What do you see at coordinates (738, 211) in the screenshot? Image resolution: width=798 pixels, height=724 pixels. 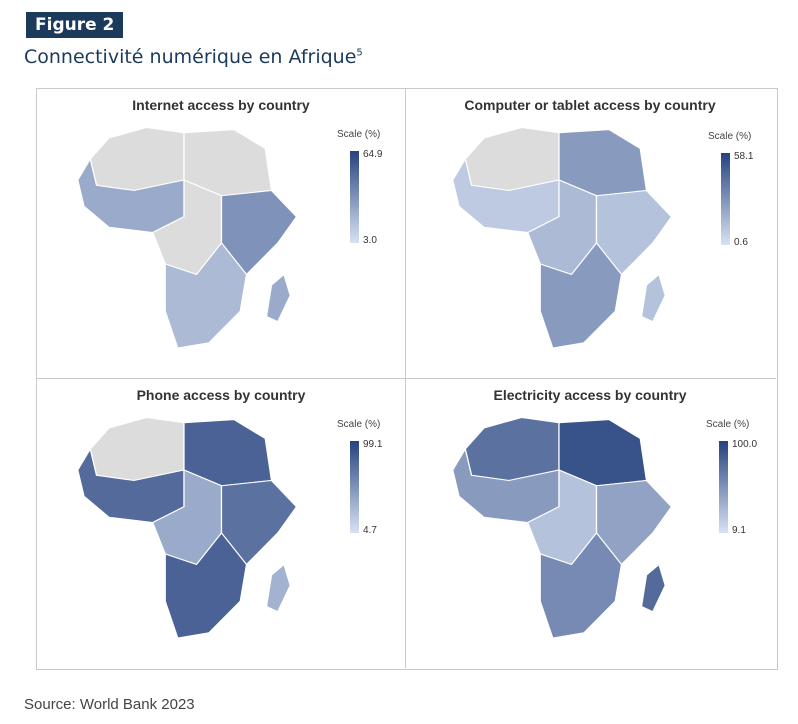 I see `scale-legend: Scale (%) 58.1 0.6` at bounding box center [738, 211].